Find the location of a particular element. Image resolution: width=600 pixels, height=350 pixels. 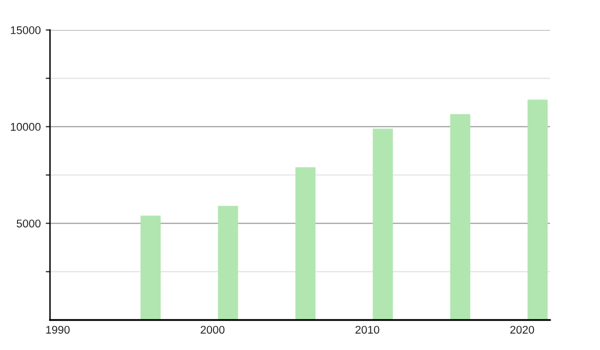

x-tick-label: 2020 is located at coordinates (522, 330).